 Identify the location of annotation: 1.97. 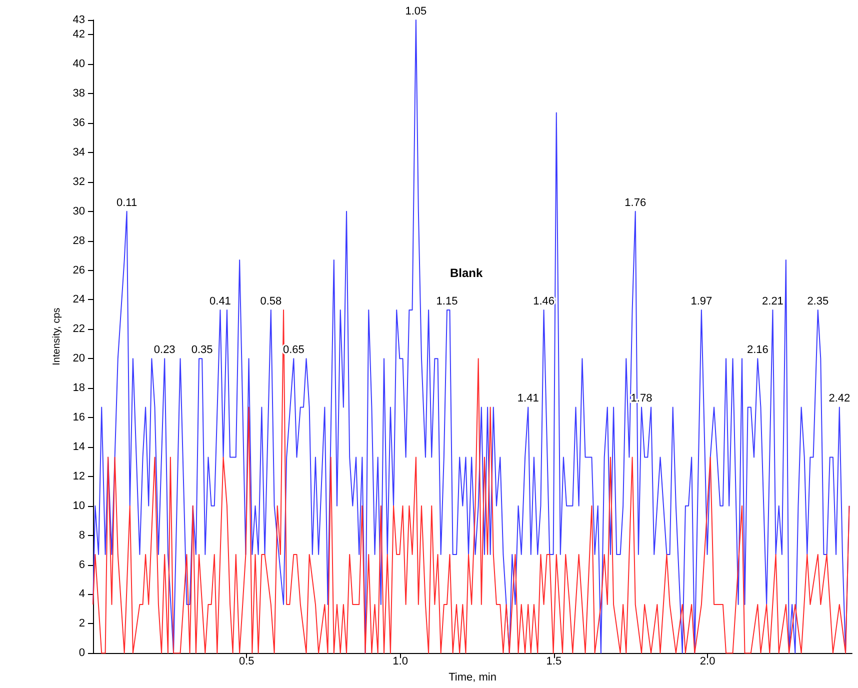
(701, 302).